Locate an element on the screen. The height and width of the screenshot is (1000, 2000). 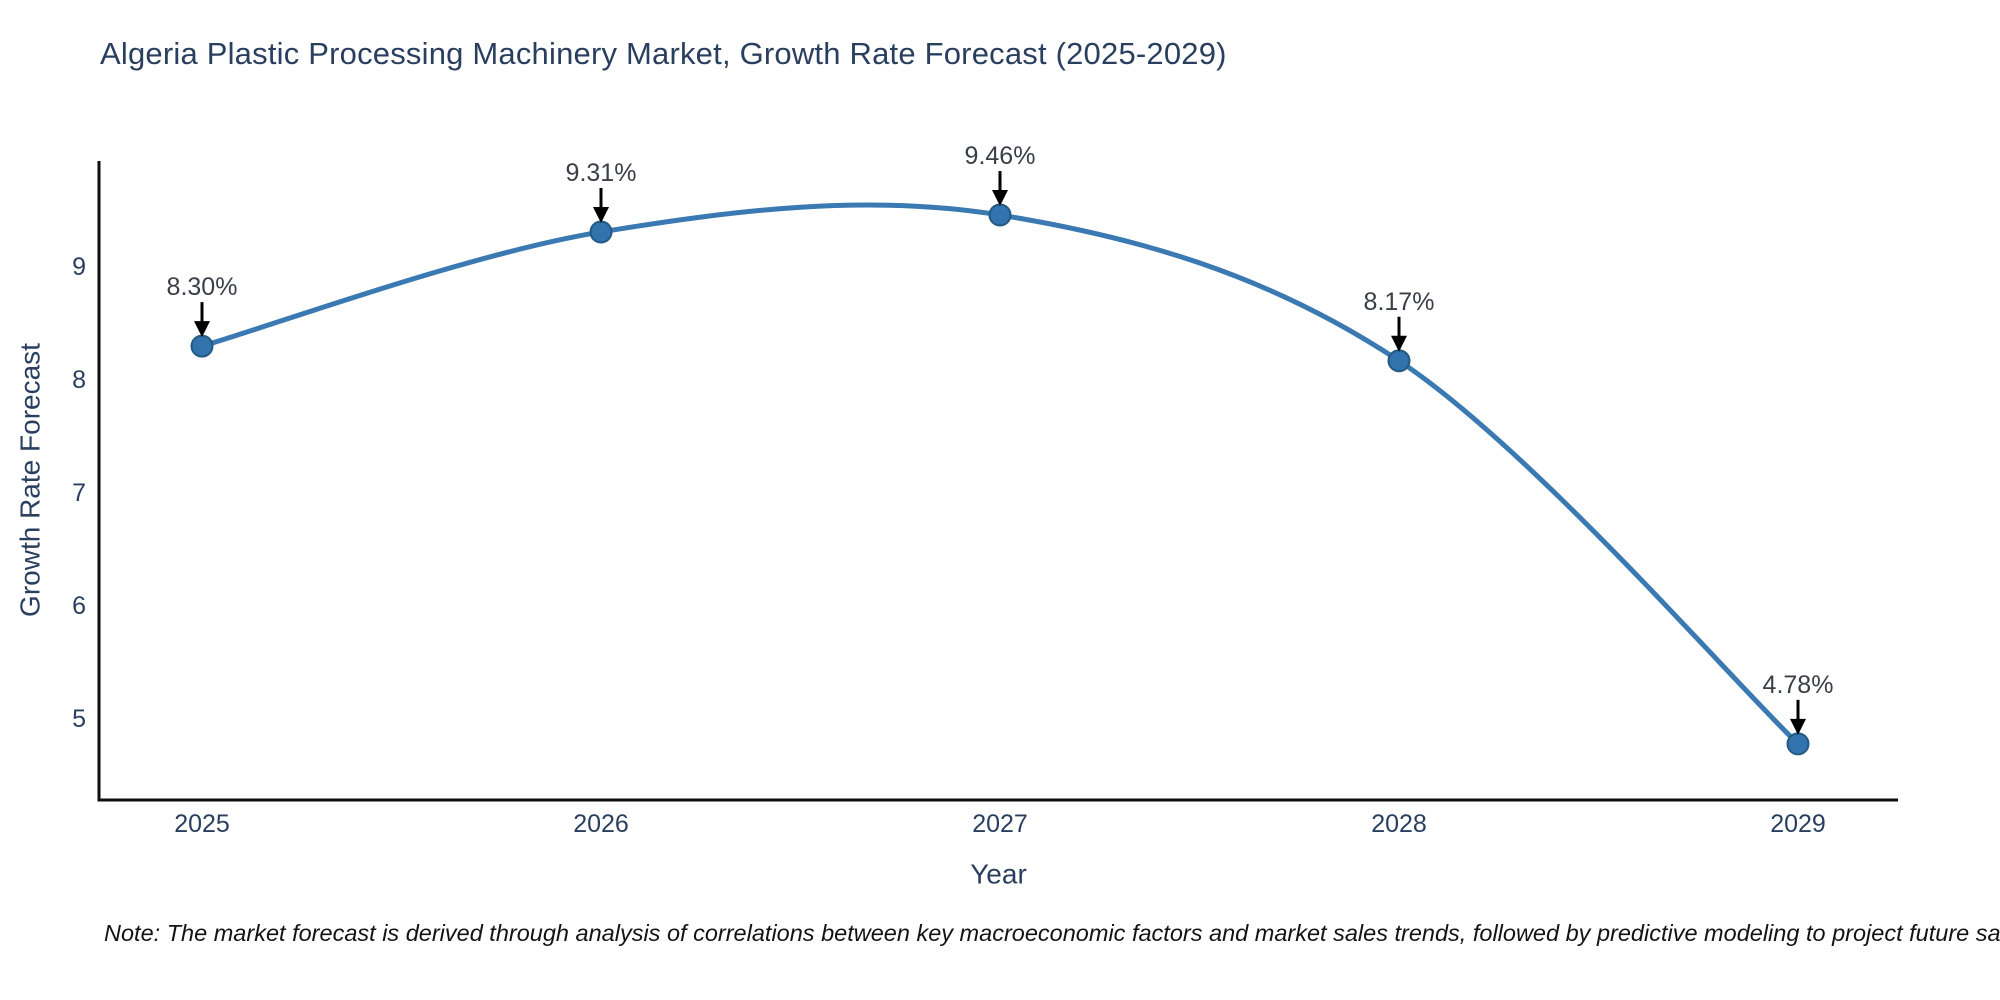
y-axis-title: Growth Rate Forecast is located at coordinates (30, 480).